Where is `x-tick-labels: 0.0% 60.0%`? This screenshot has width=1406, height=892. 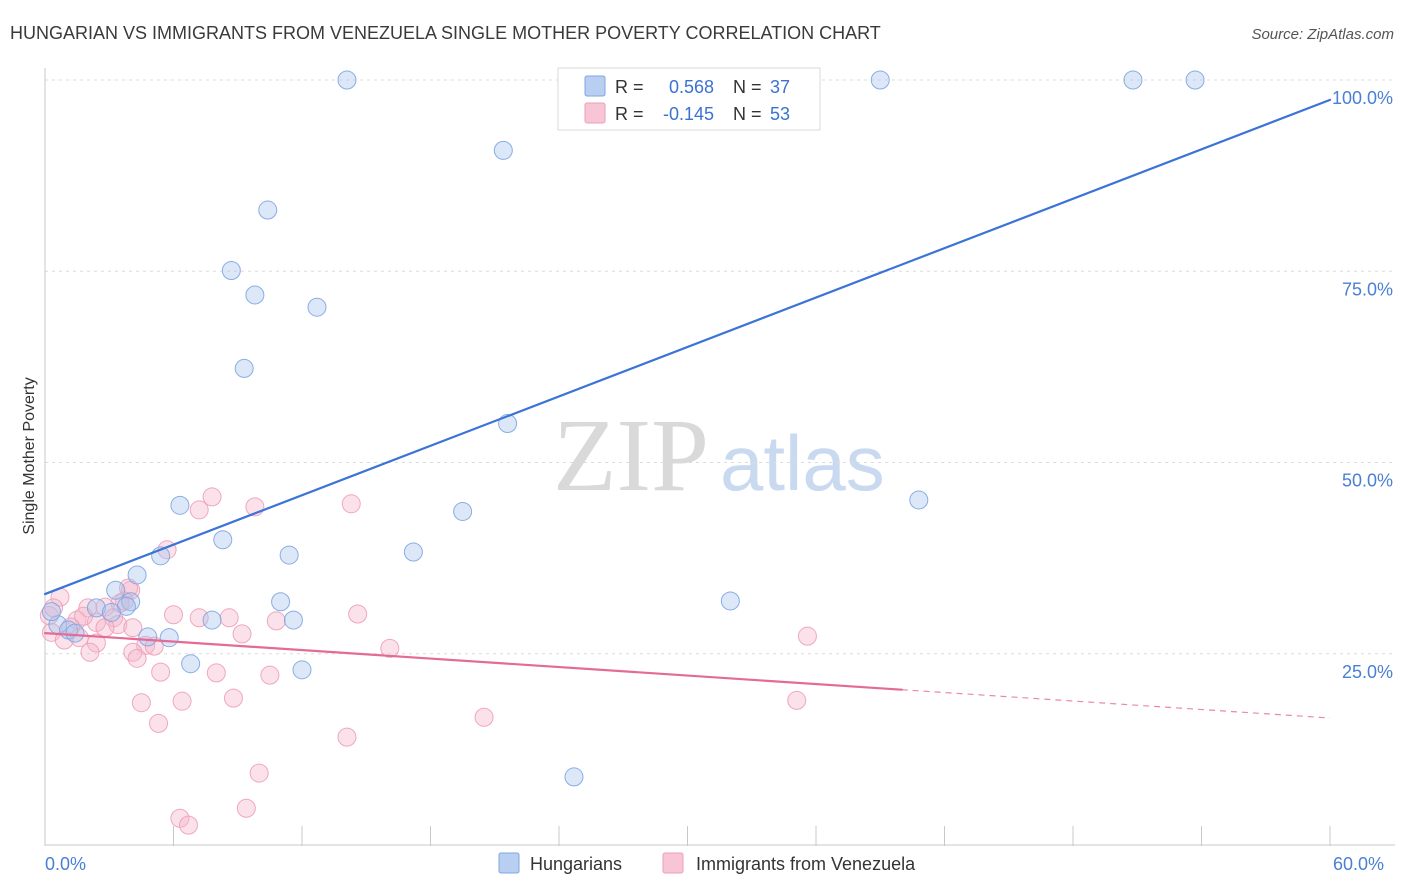 x-tick-labels: 0.0% 60.0% is located at coordinates (714, 864).